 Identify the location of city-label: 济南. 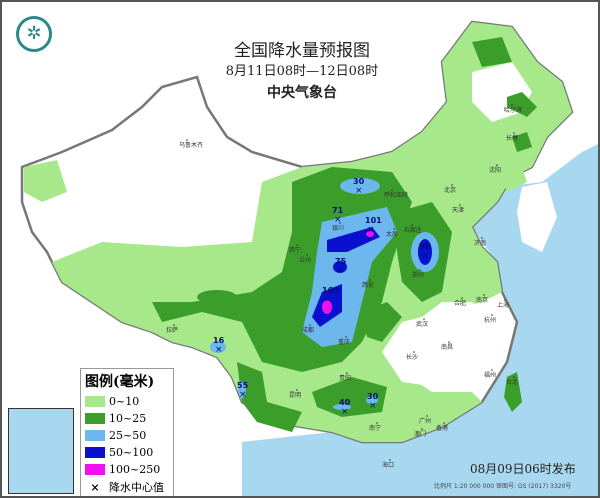
(480, 243).